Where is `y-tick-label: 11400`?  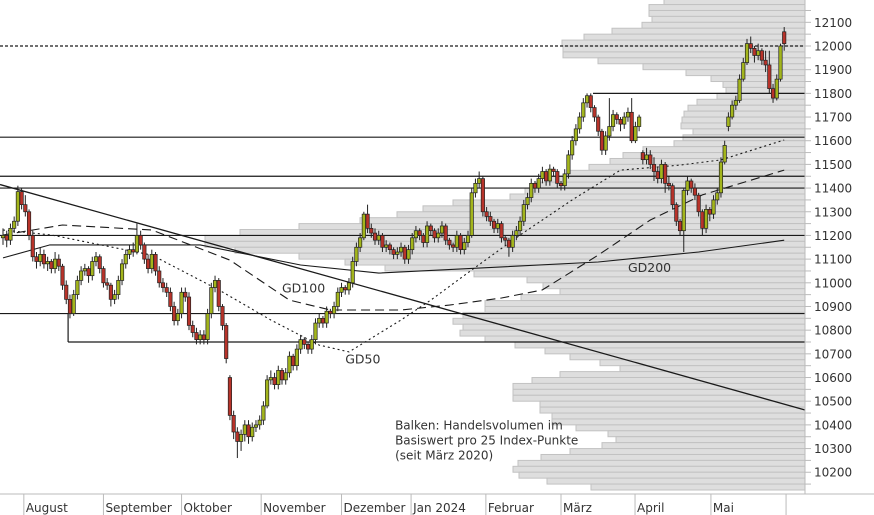
y-tick-label: 11400 is located at coordinates (833, 189).